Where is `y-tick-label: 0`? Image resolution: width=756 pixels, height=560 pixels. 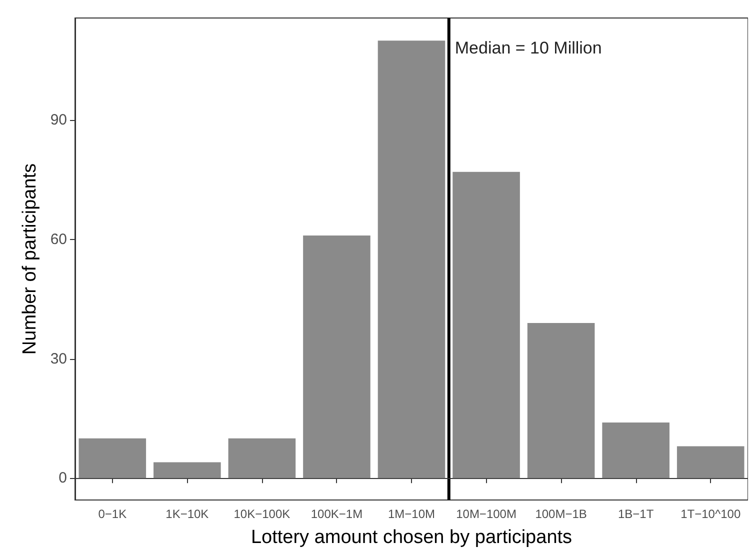
y-tick-label: 0 is located at coordinates (62, 478).